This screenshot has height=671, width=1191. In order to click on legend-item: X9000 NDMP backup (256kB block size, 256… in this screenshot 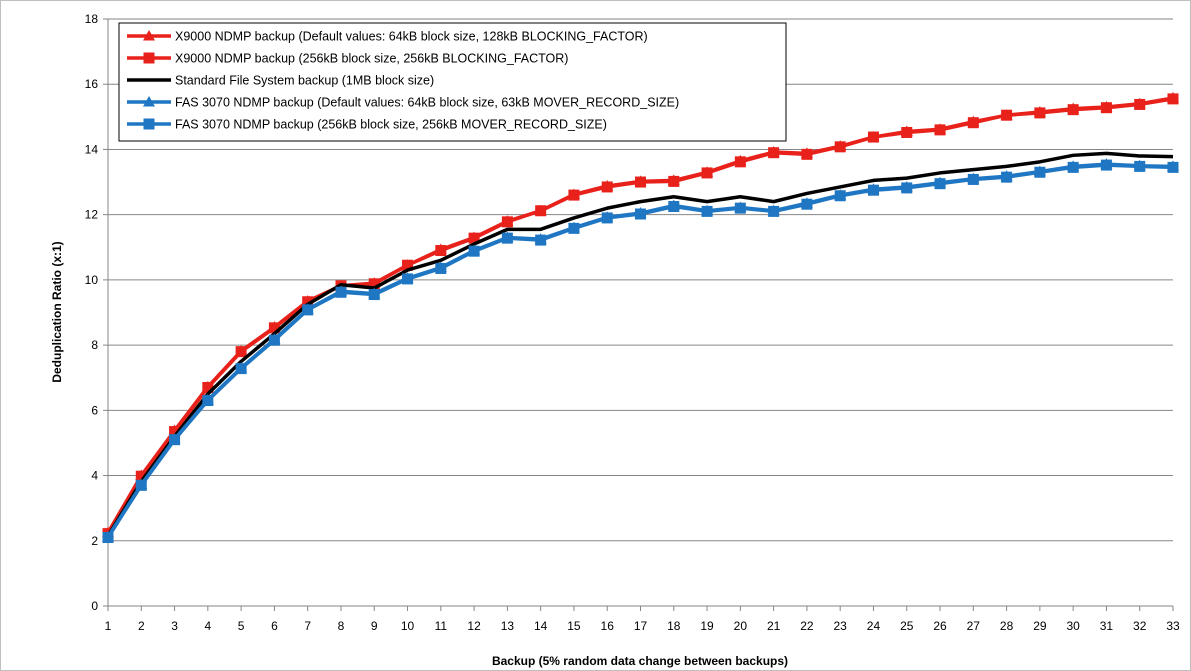, I will do `click(347, 59)`.